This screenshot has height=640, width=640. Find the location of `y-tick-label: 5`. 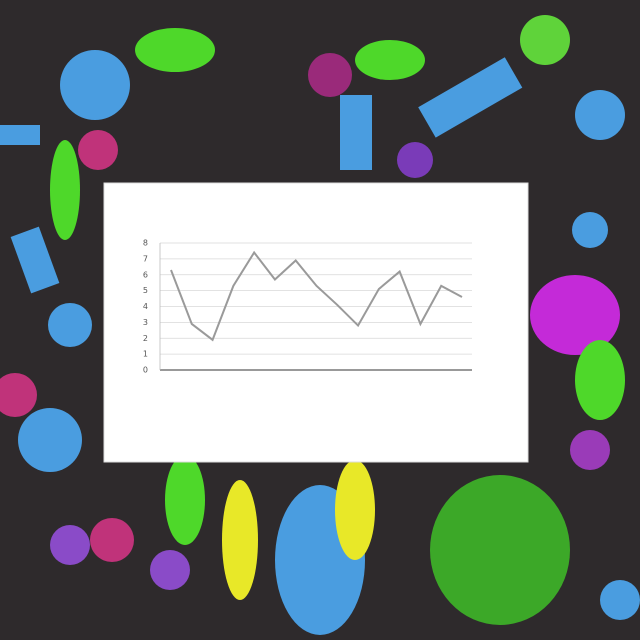

y-tick-label: 5 is located at coordinates (145, 290).